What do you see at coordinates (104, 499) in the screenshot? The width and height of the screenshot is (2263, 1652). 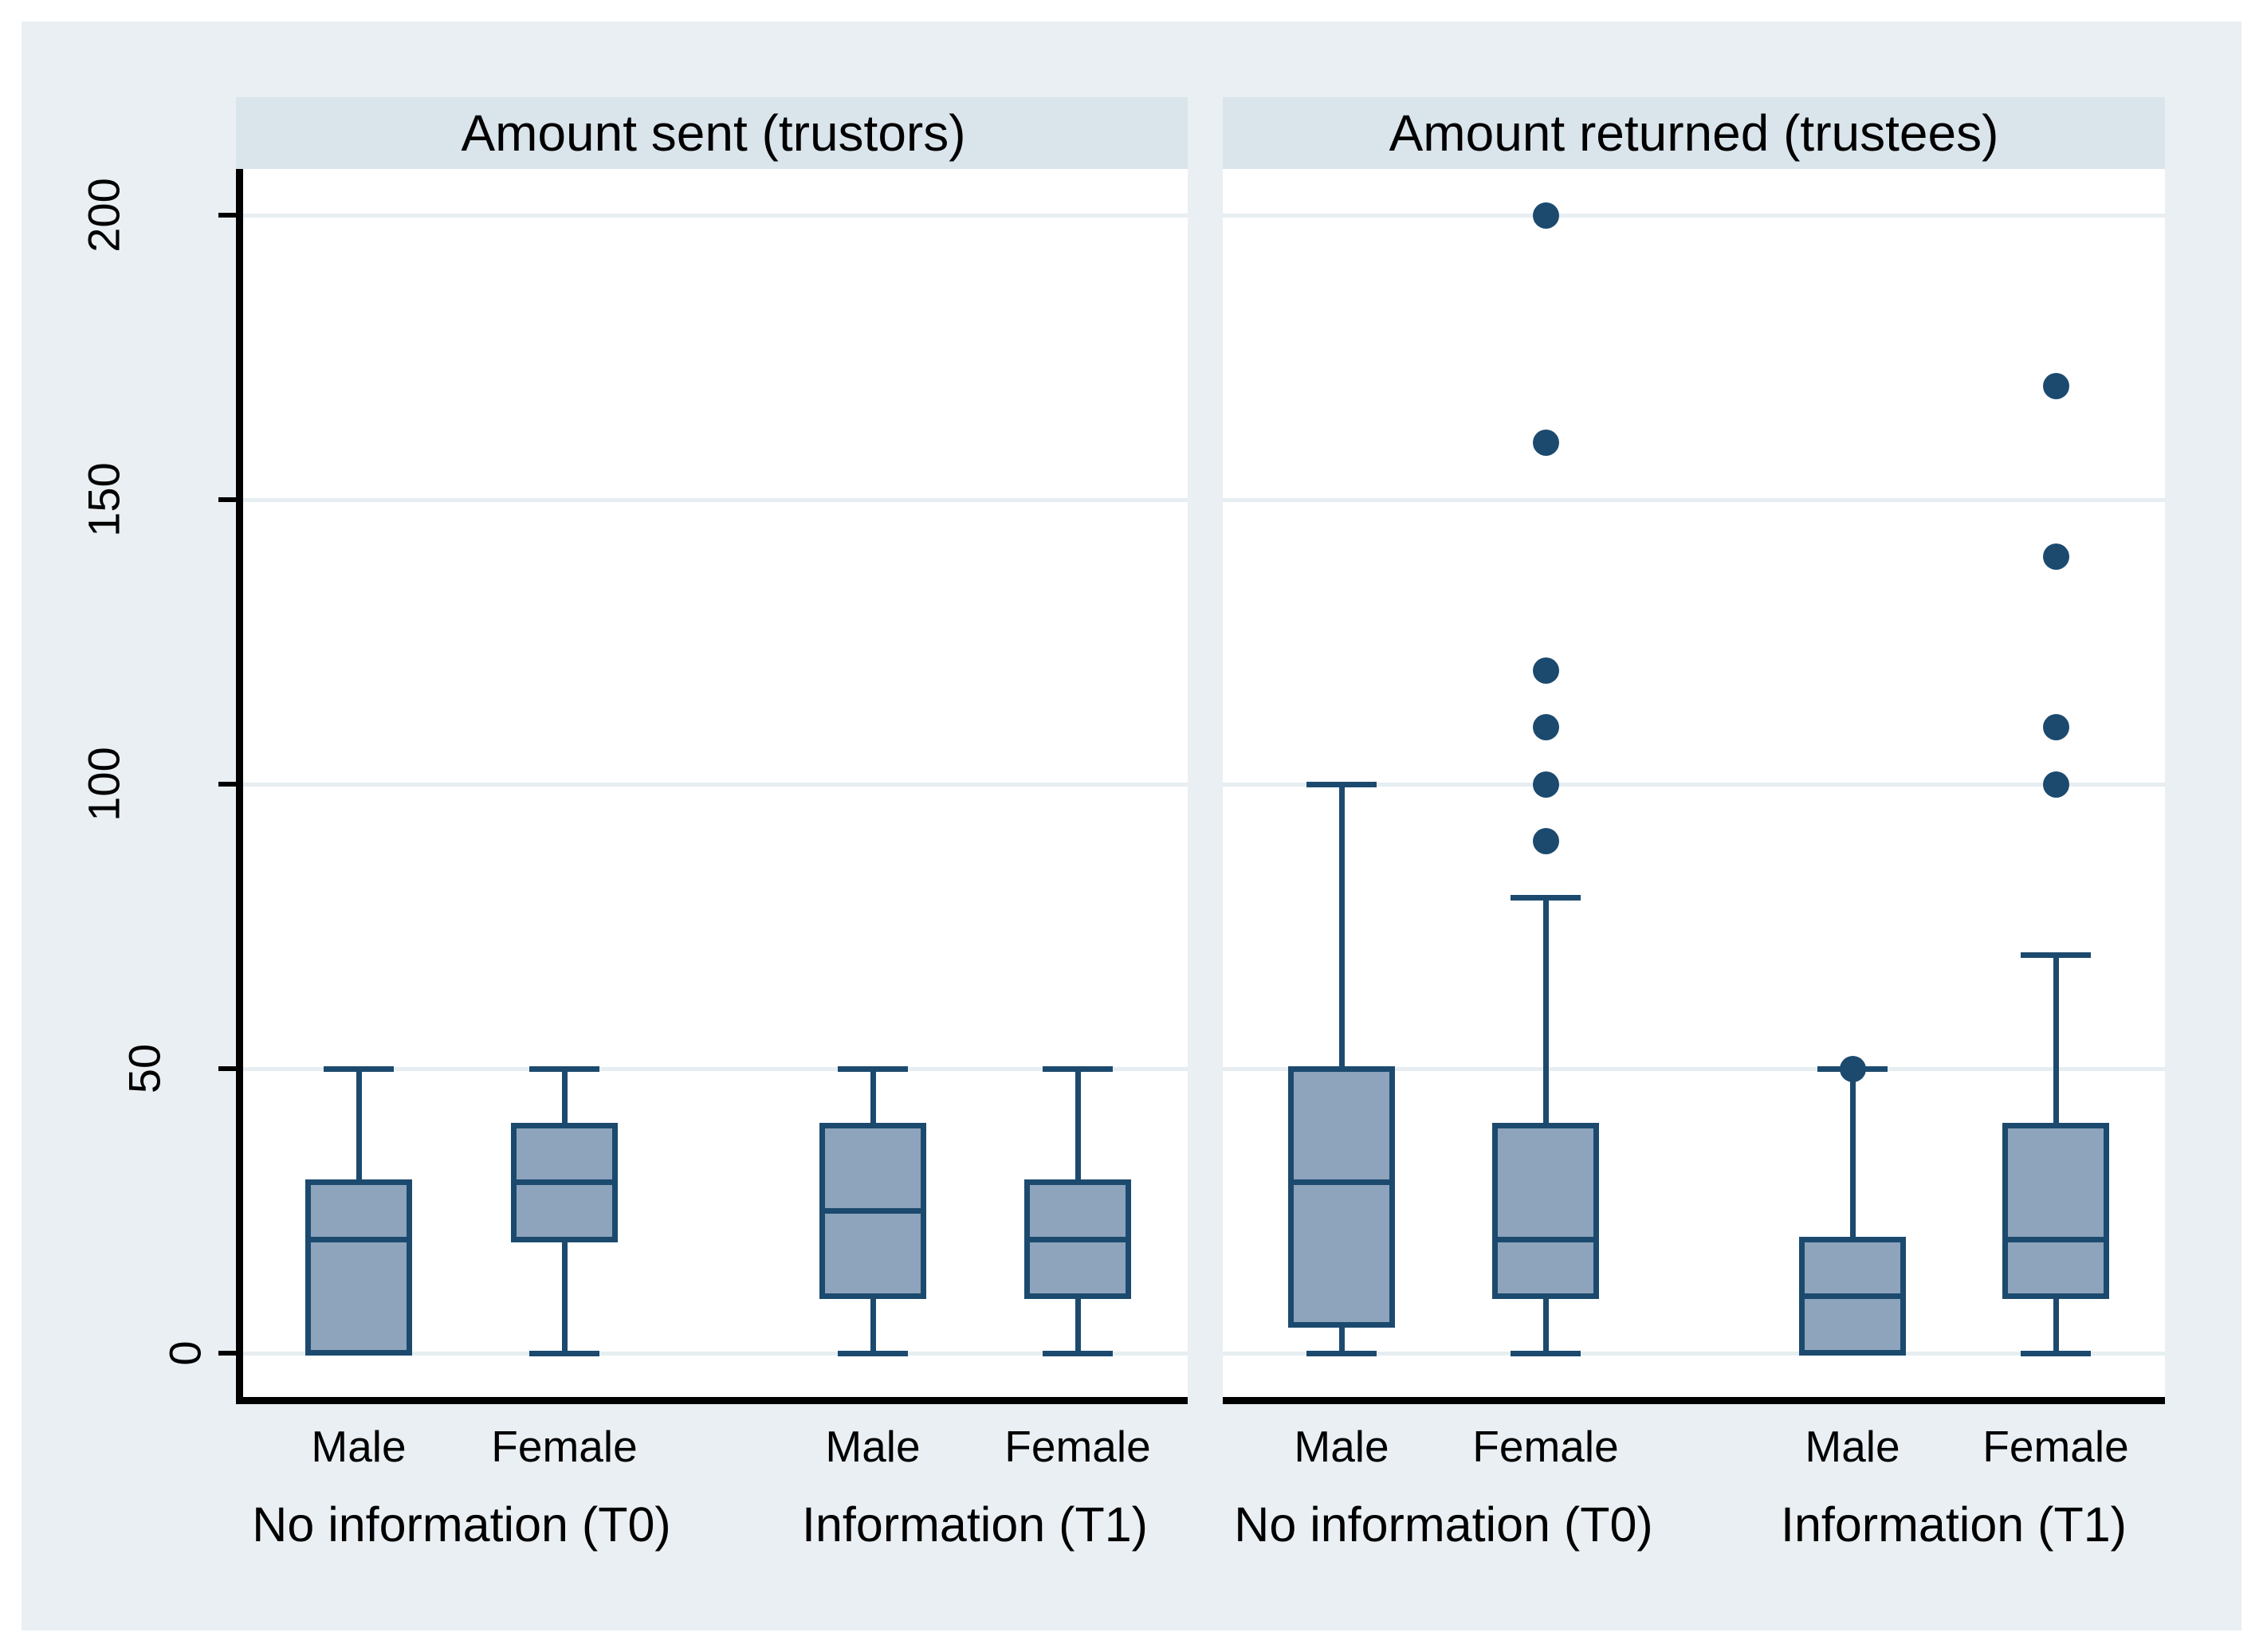 I see `y-tick-label: 150` at bounding box center [104, 499].